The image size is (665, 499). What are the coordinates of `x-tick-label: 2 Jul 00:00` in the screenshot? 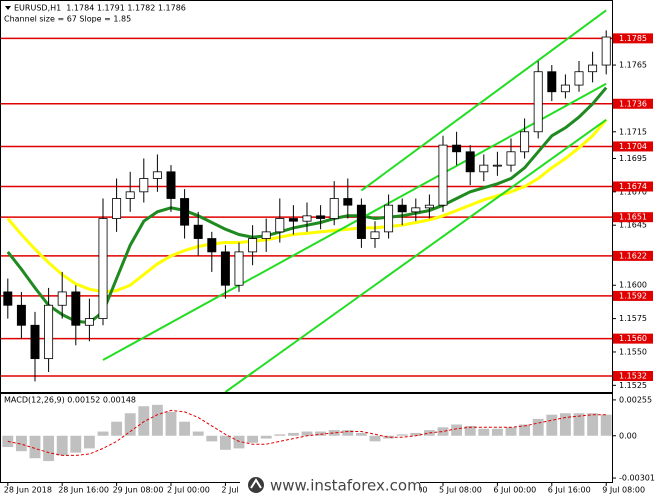 It's located at (188, 490).